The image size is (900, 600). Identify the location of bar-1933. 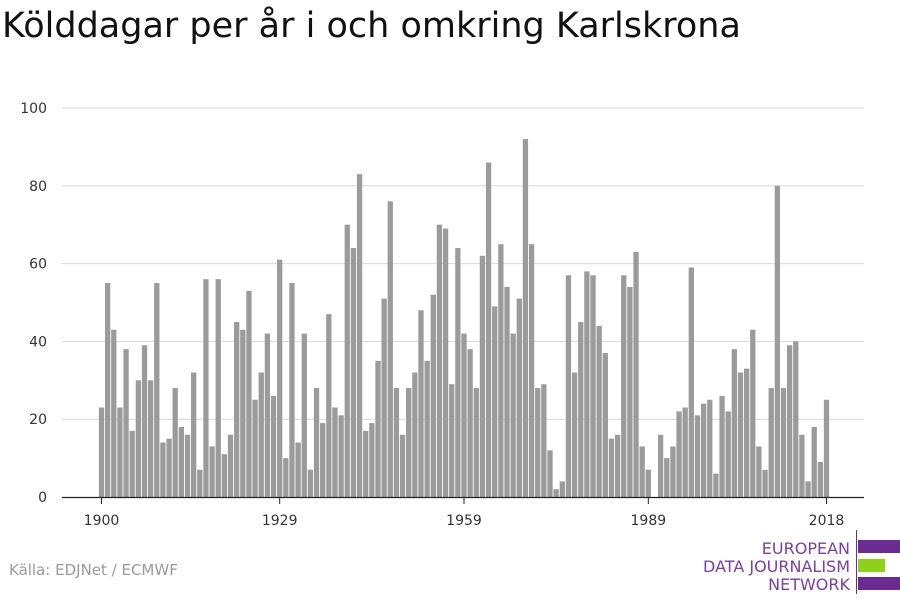
(304, 415).